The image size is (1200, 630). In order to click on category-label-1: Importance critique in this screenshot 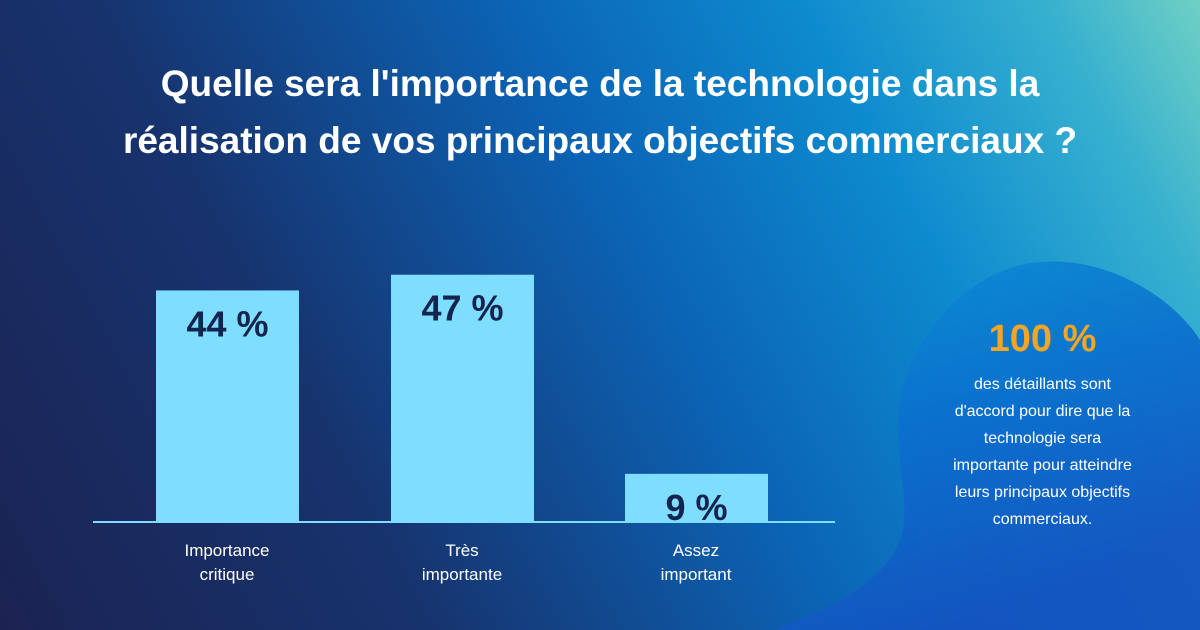, I will do `click(227, 563)`.